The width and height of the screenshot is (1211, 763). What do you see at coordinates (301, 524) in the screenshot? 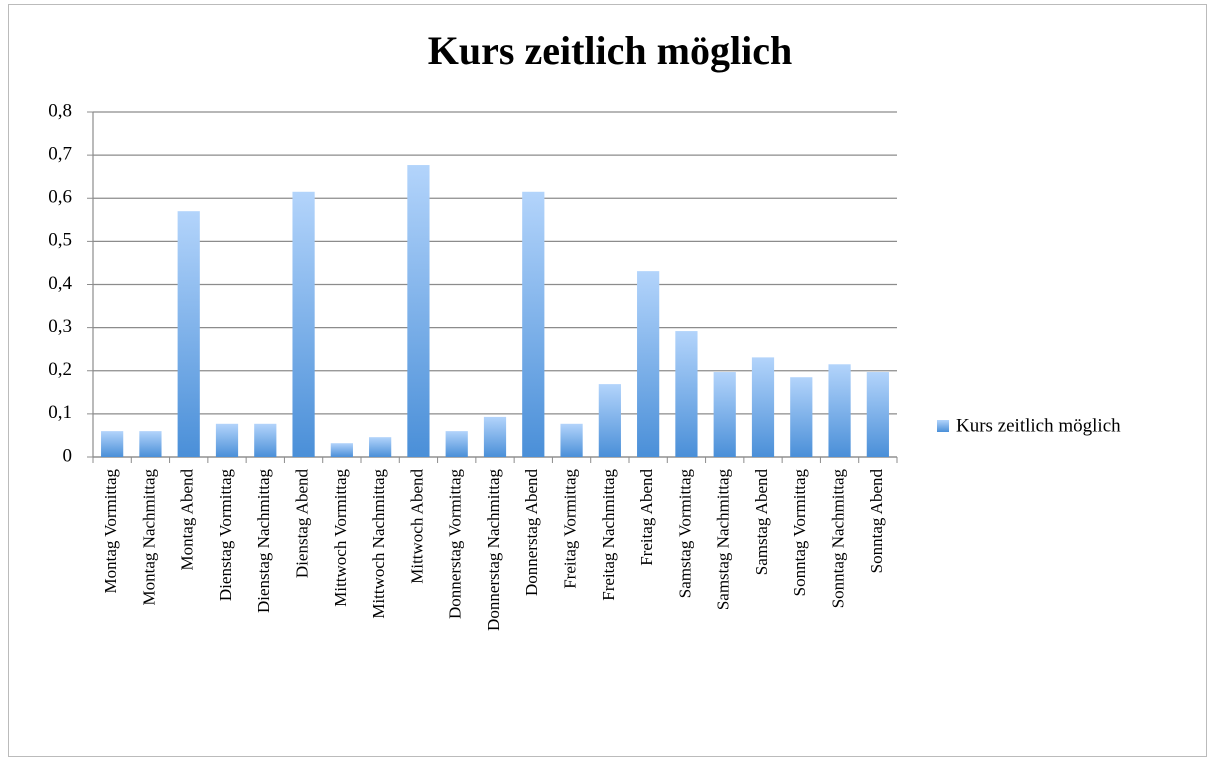
I see `x-tick-label: Dienstag Abend` at bounding box center [301, 524].